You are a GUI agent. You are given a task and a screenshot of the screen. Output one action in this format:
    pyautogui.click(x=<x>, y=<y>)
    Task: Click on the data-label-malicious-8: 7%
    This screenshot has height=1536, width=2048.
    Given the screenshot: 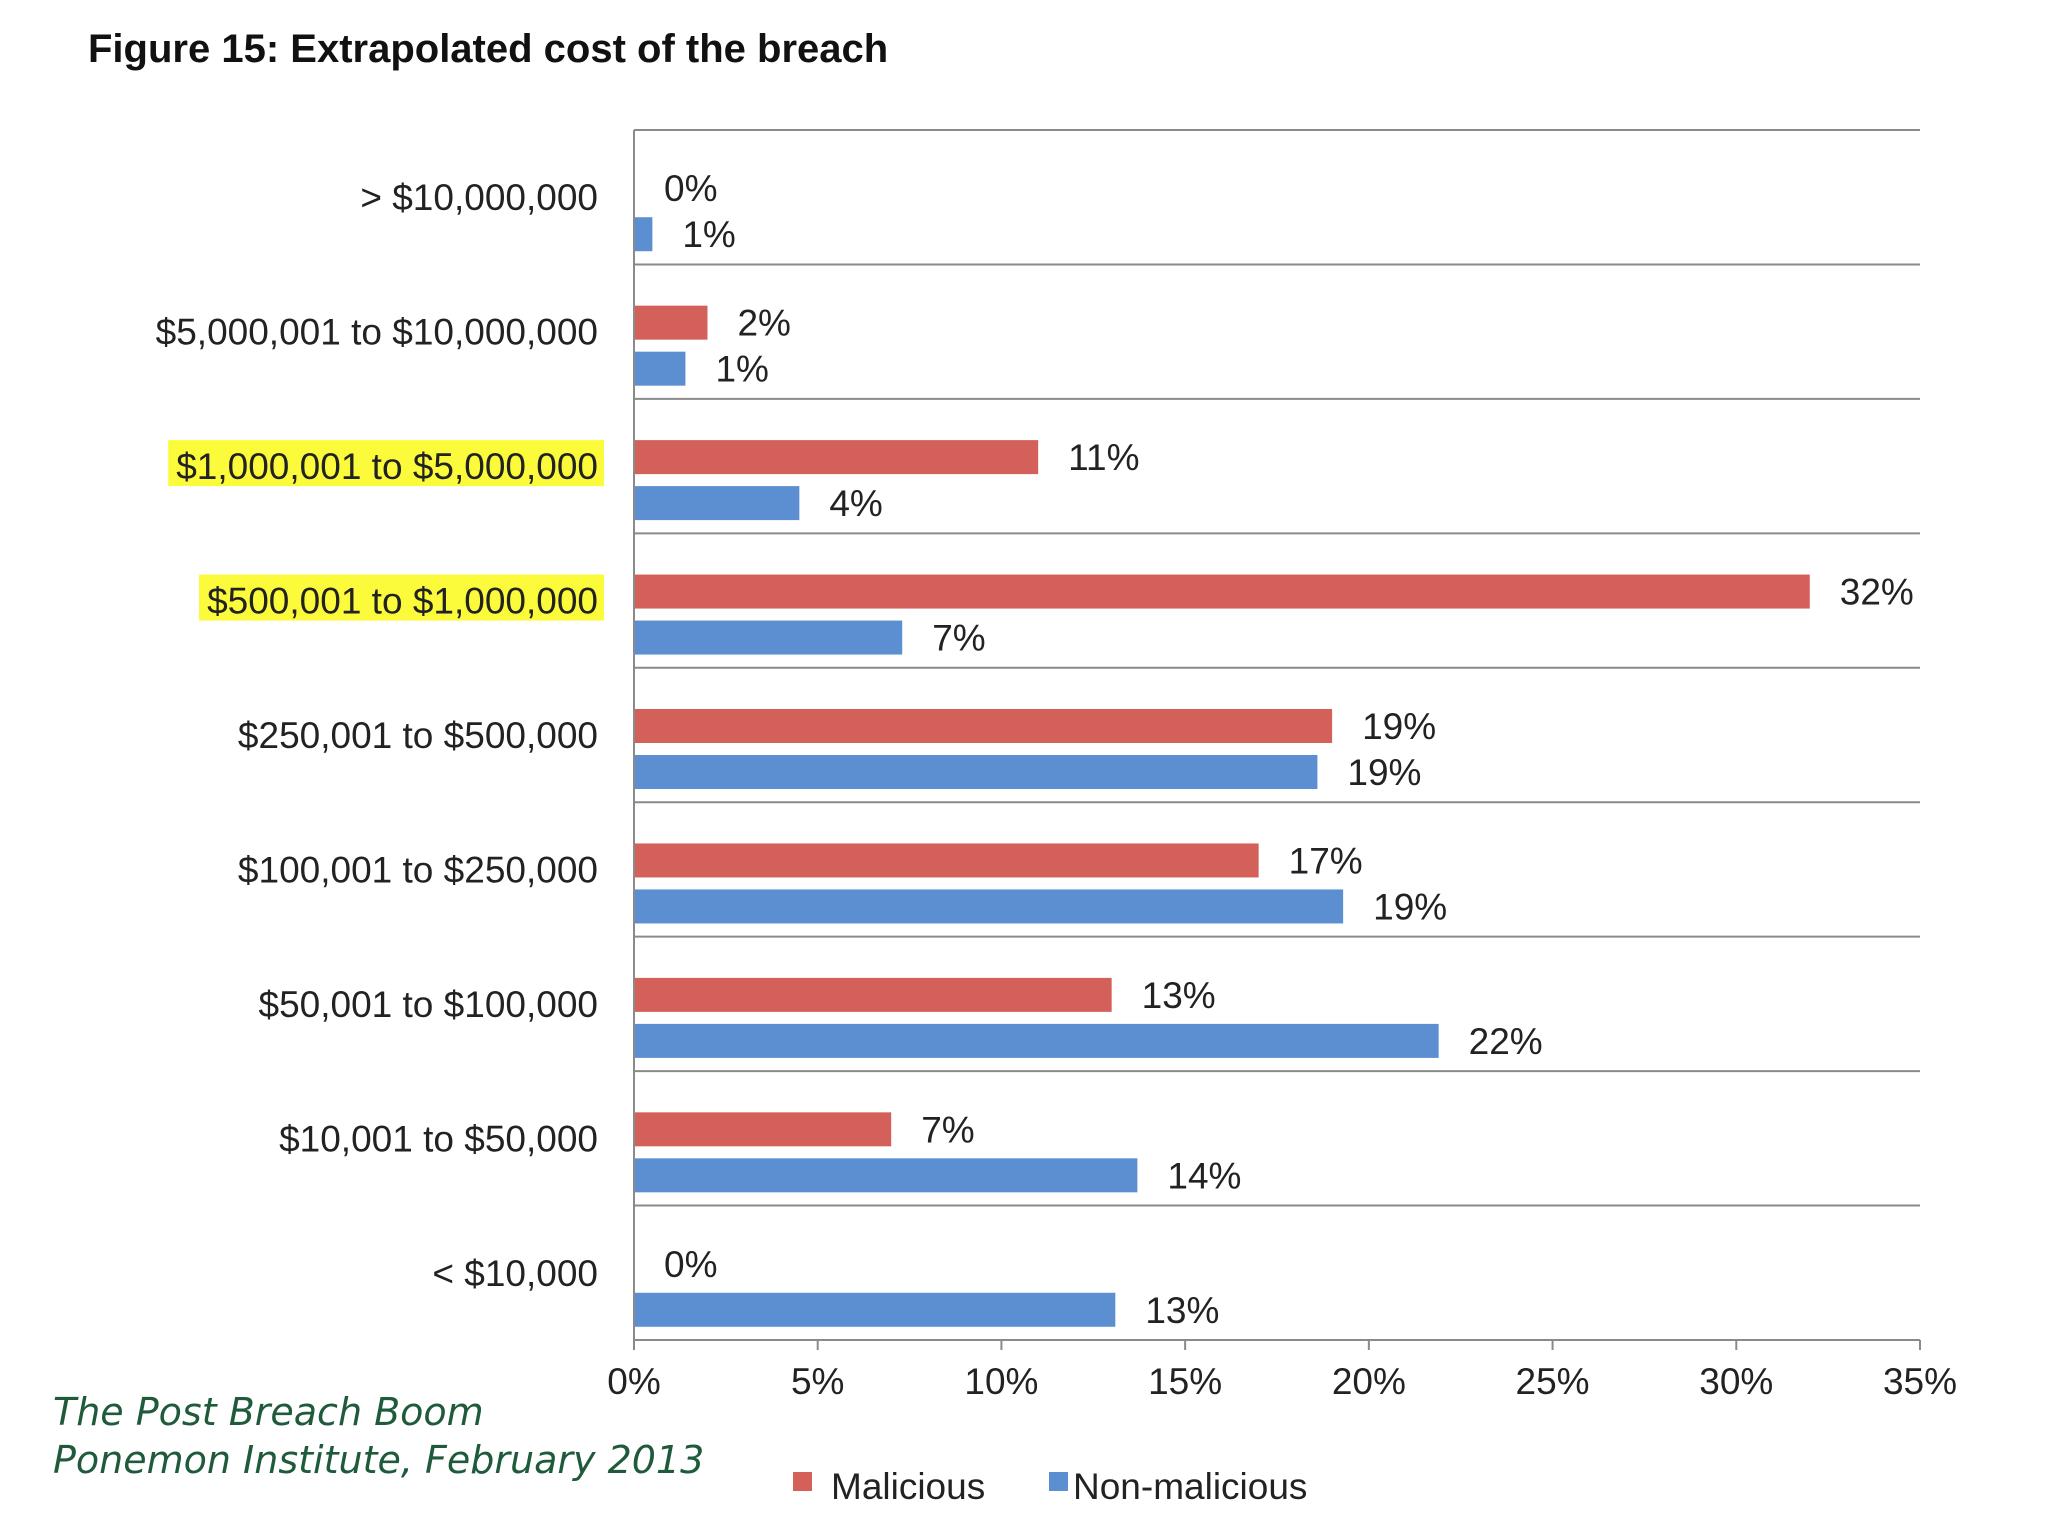 What is the action you would take?
    pyautogui.click(x=947, y=1129)
    